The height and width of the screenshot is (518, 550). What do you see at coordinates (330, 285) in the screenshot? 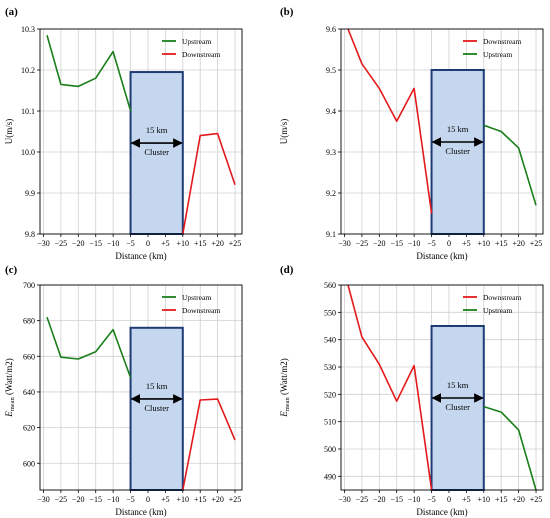
I see `y-tick-label: 560` at bounding box center [330, 285].